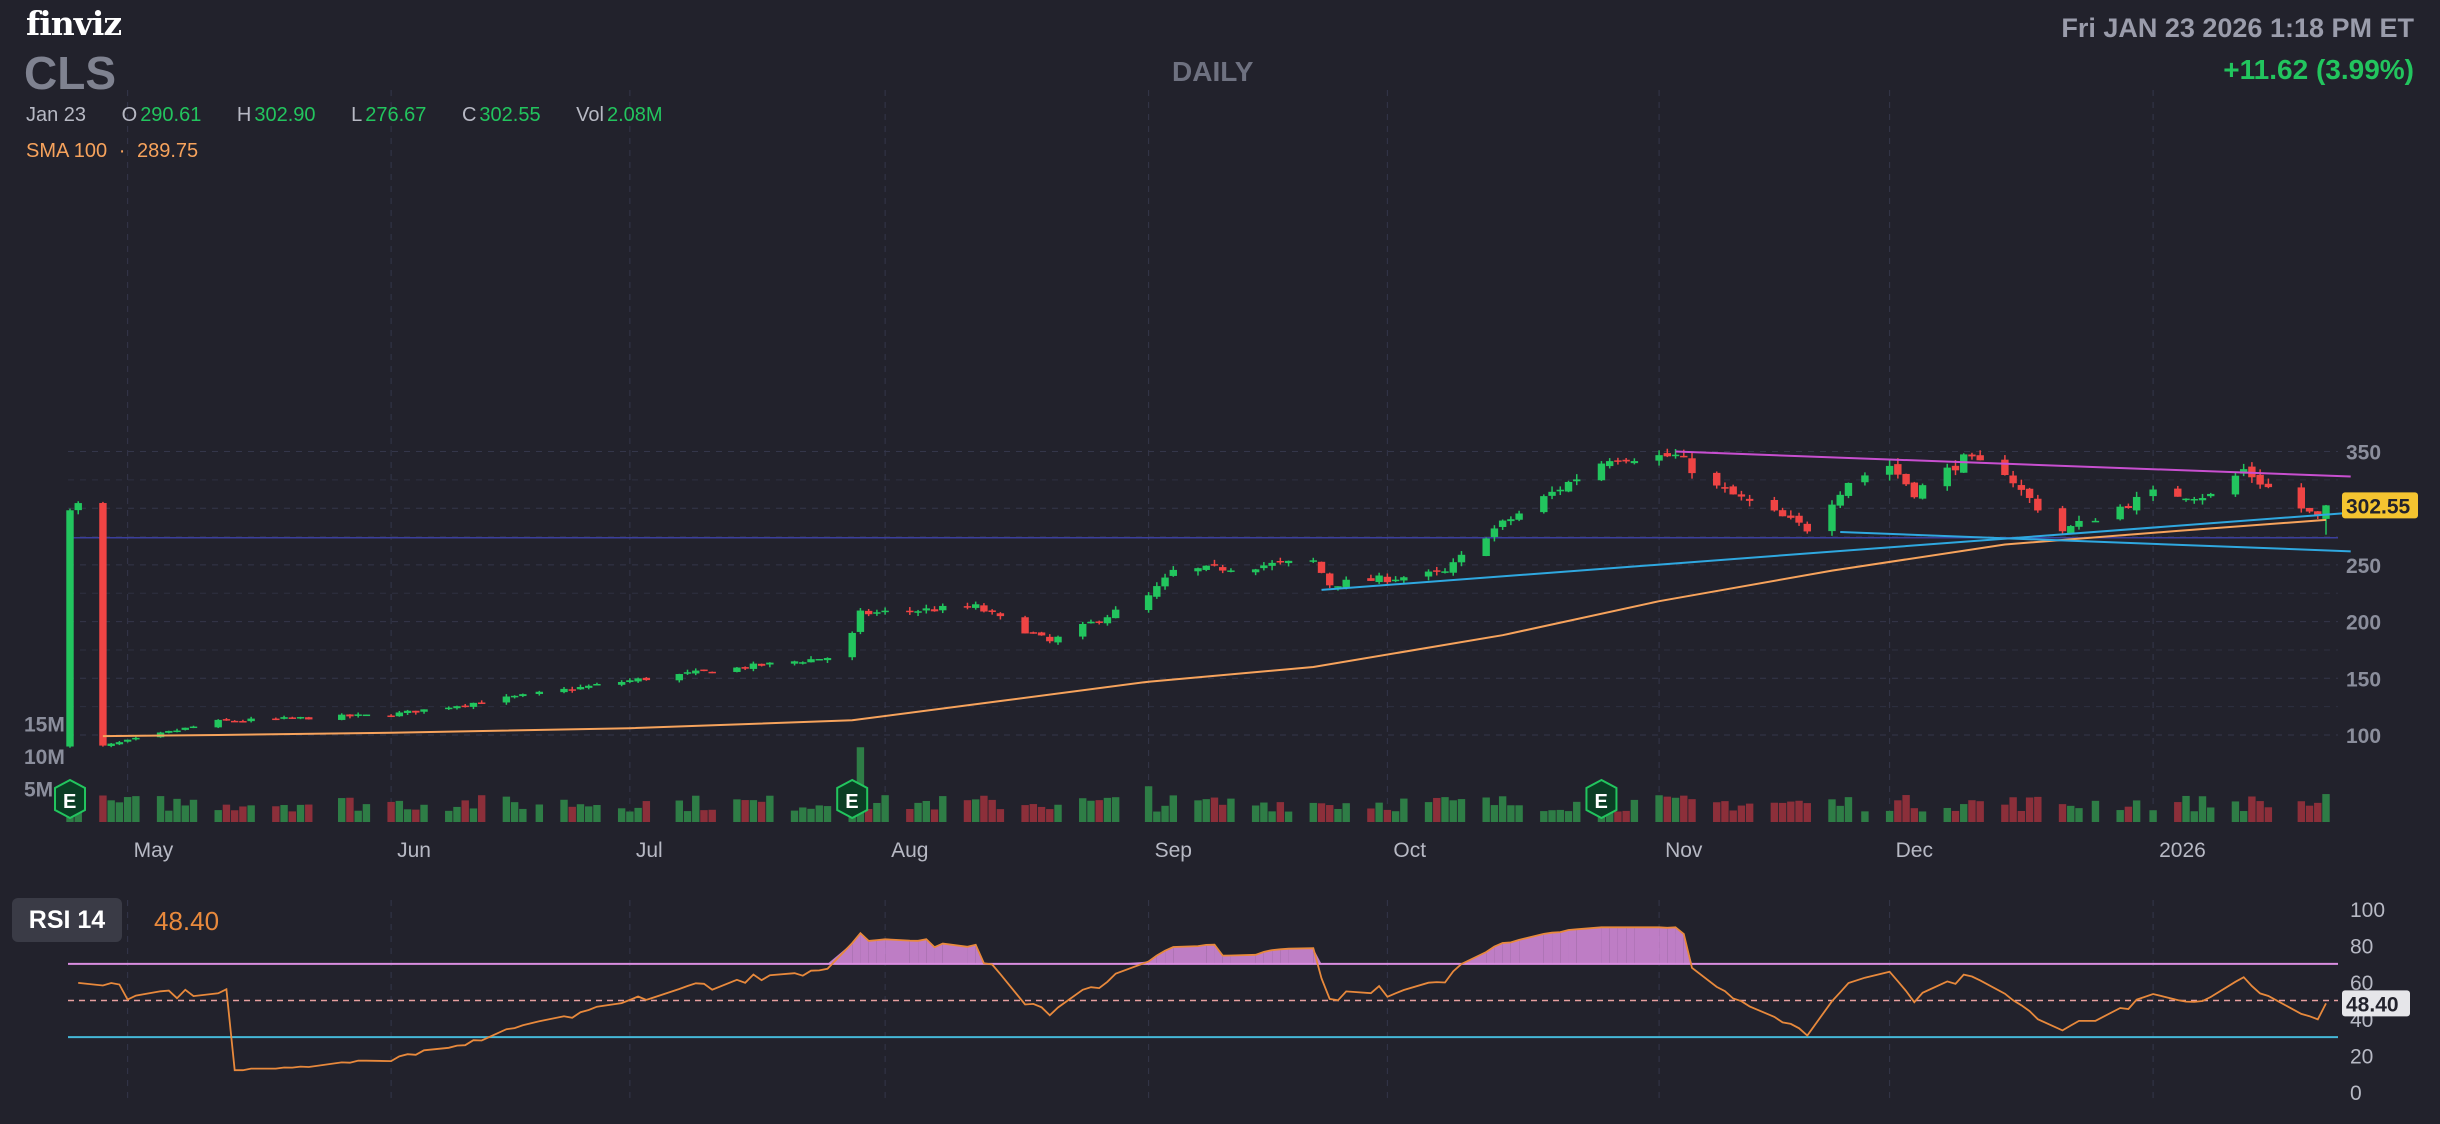 The width and height of the screenshot is (2440, 1124). I want to click on volume-axis-label: 5M, so click(38, 790).